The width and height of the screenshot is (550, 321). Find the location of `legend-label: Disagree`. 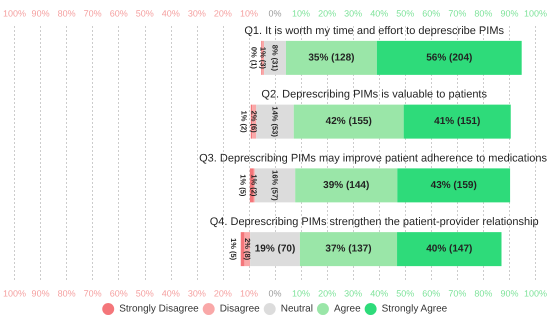

legend-label: Disagree is located at coordinates (240, 309).